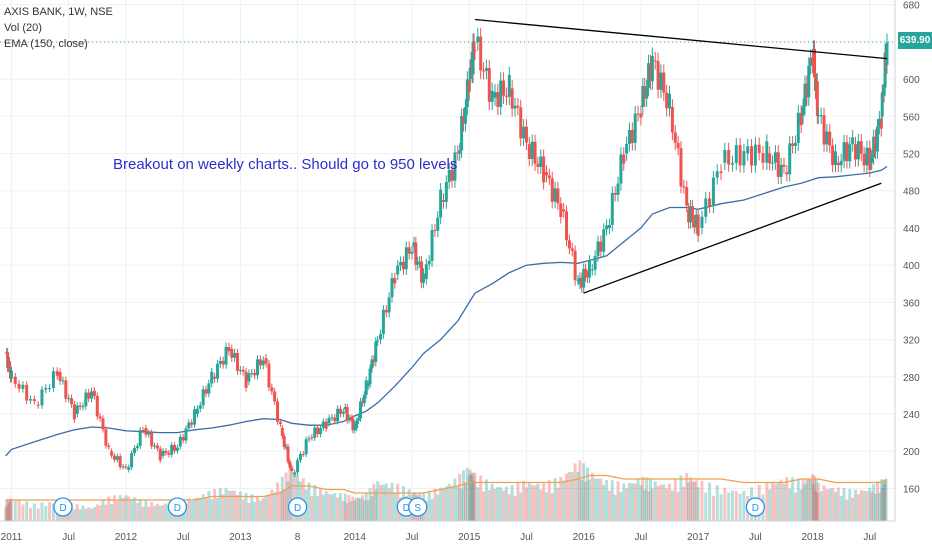 The width and height of the screenshot is (932, 550). What do you see at coordinates (406, 508) in the screenshot?
I see `event-marker-label: D` at bounding box center [406, 508].